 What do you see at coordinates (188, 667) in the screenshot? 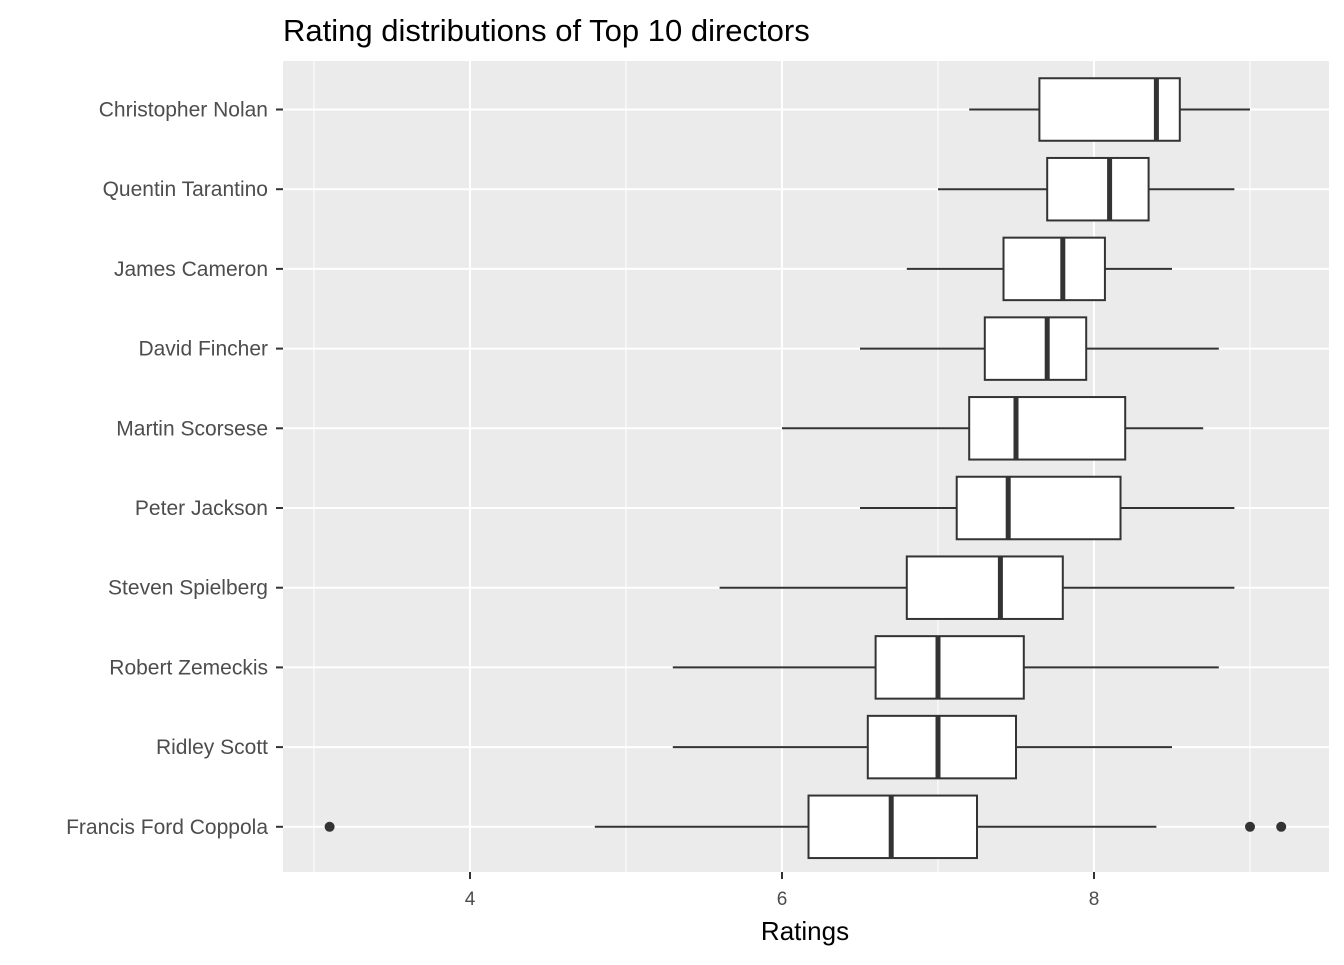
I see `y-tick-label: Robert Zemeckis` at bounding box center [188, 667].